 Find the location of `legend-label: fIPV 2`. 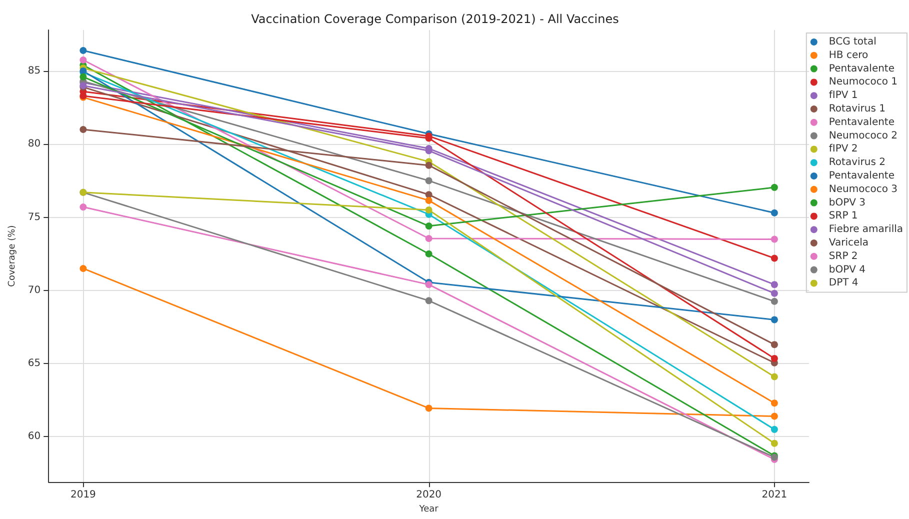

legend-label: fIPV 2 is located at coordinates (843, 149).